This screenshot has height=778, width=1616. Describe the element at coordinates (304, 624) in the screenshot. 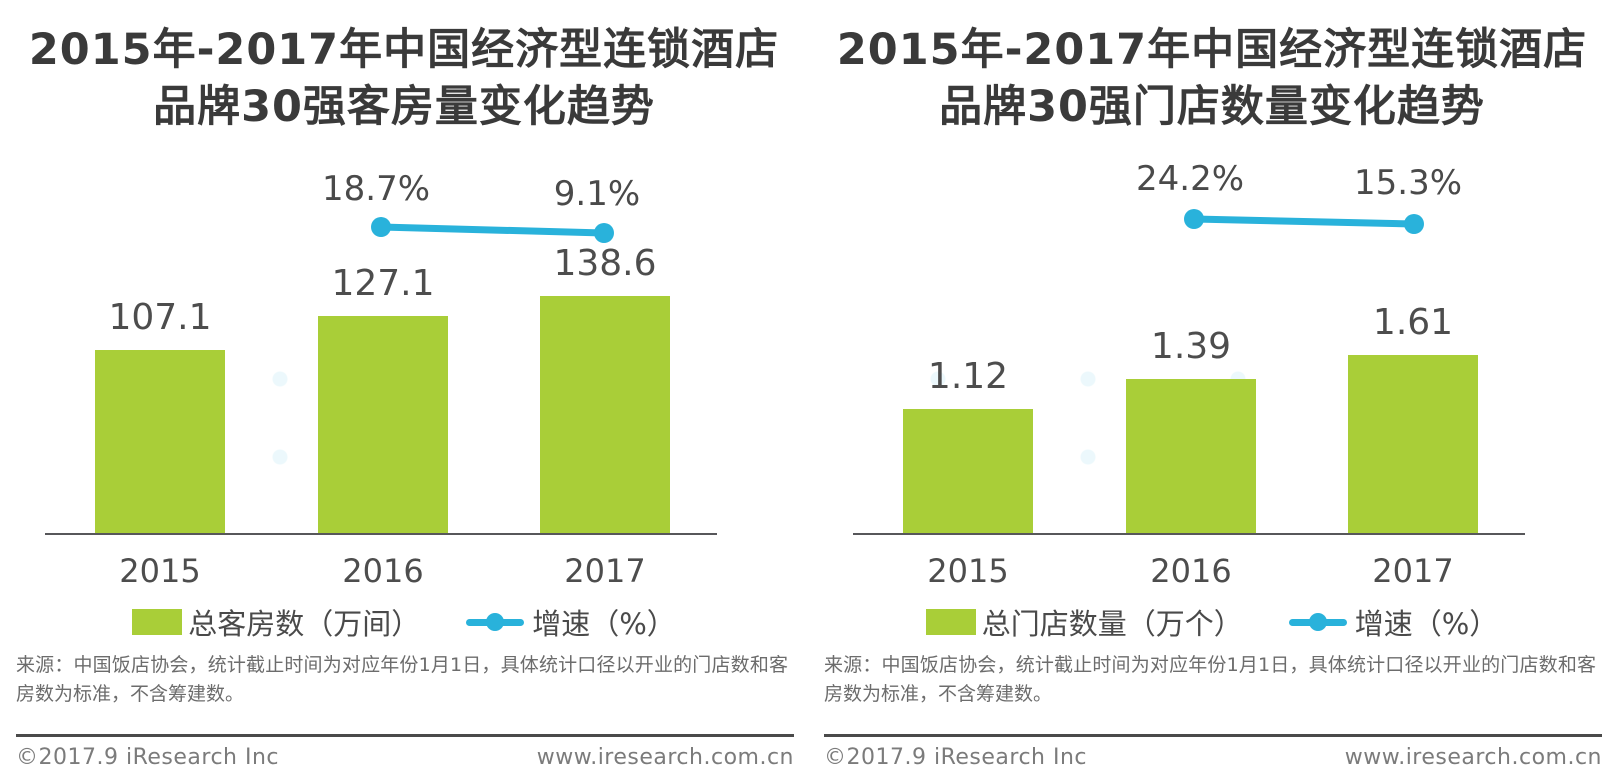

I see `legend-label-bars: 总客房数（万间）` at that location.